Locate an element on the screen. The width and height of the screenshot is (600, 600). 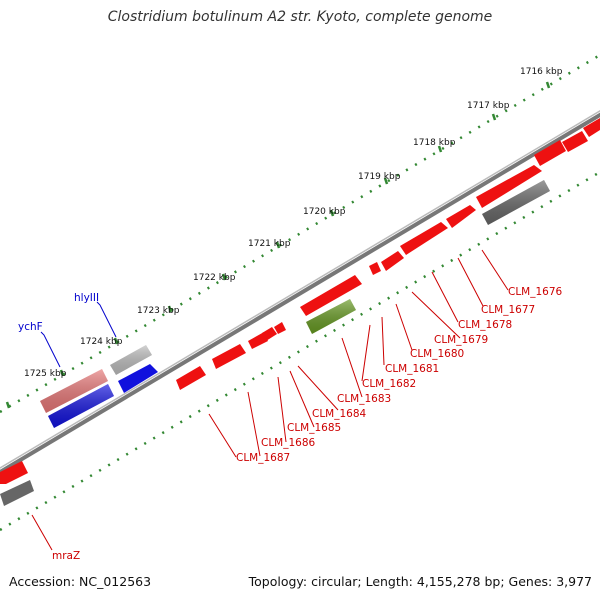
gene-label-mraZ: mraZ is located at coordinates (66, 556).